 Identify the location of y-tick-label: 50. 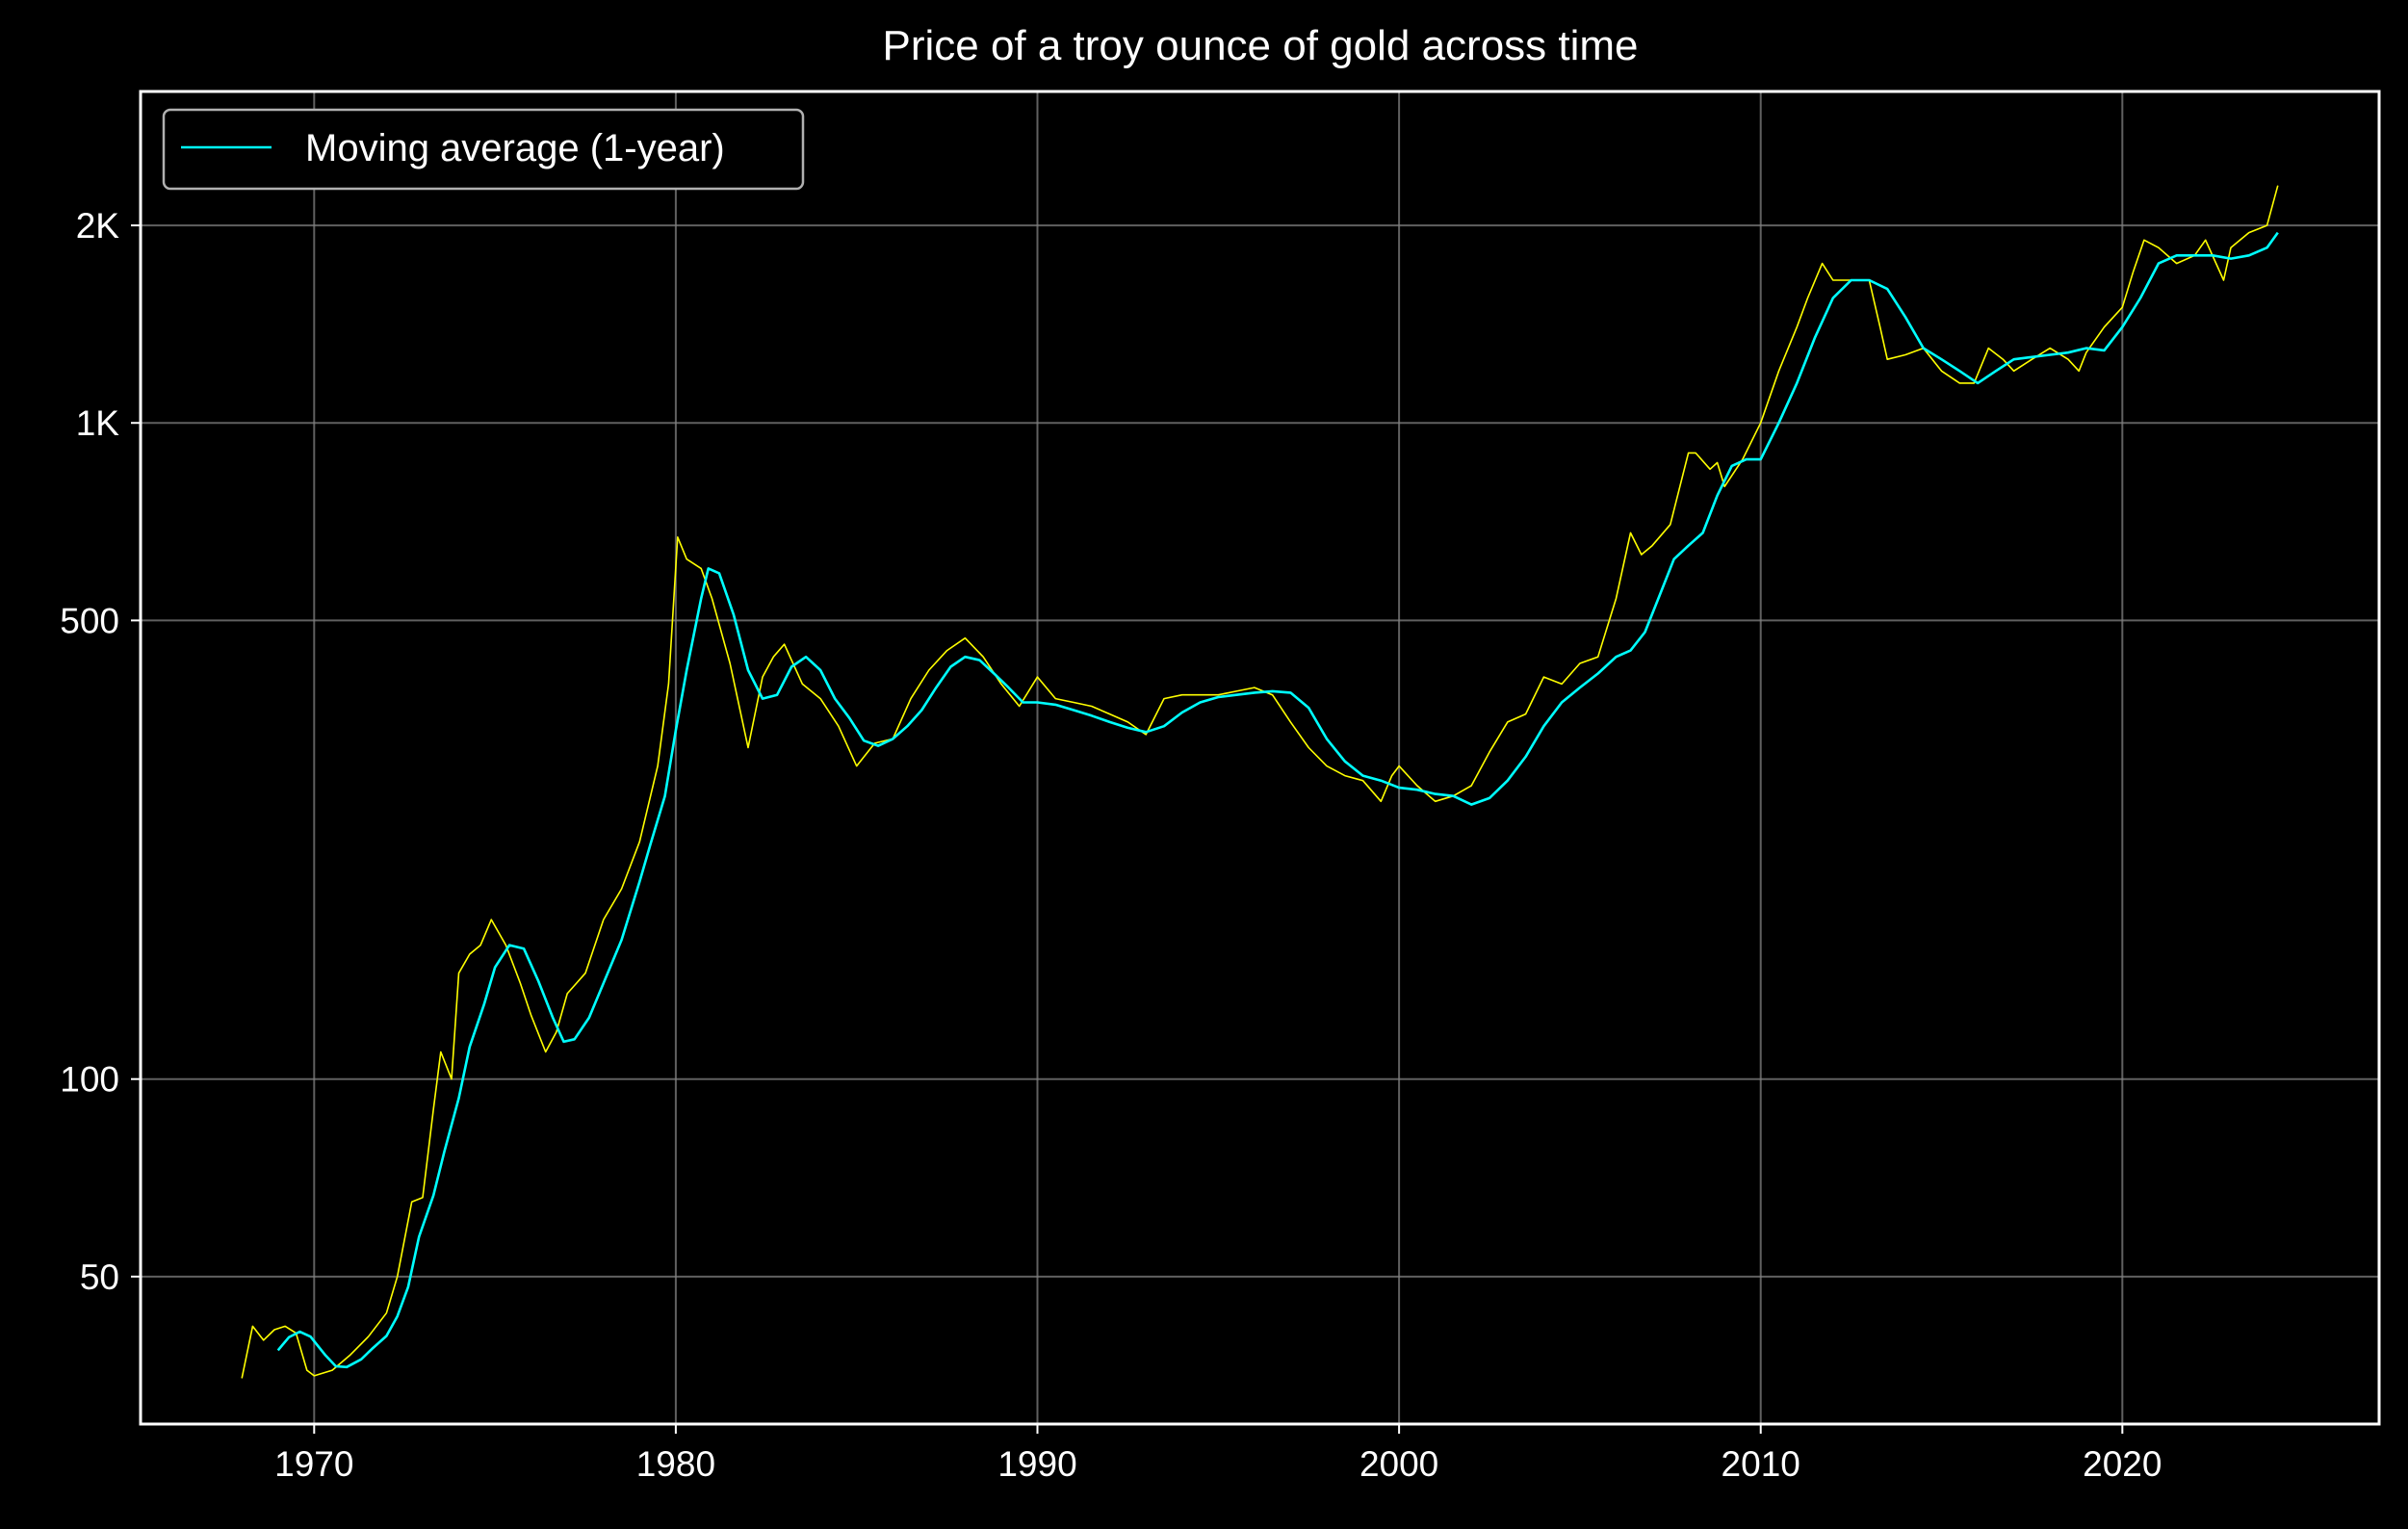
(99, 1277).